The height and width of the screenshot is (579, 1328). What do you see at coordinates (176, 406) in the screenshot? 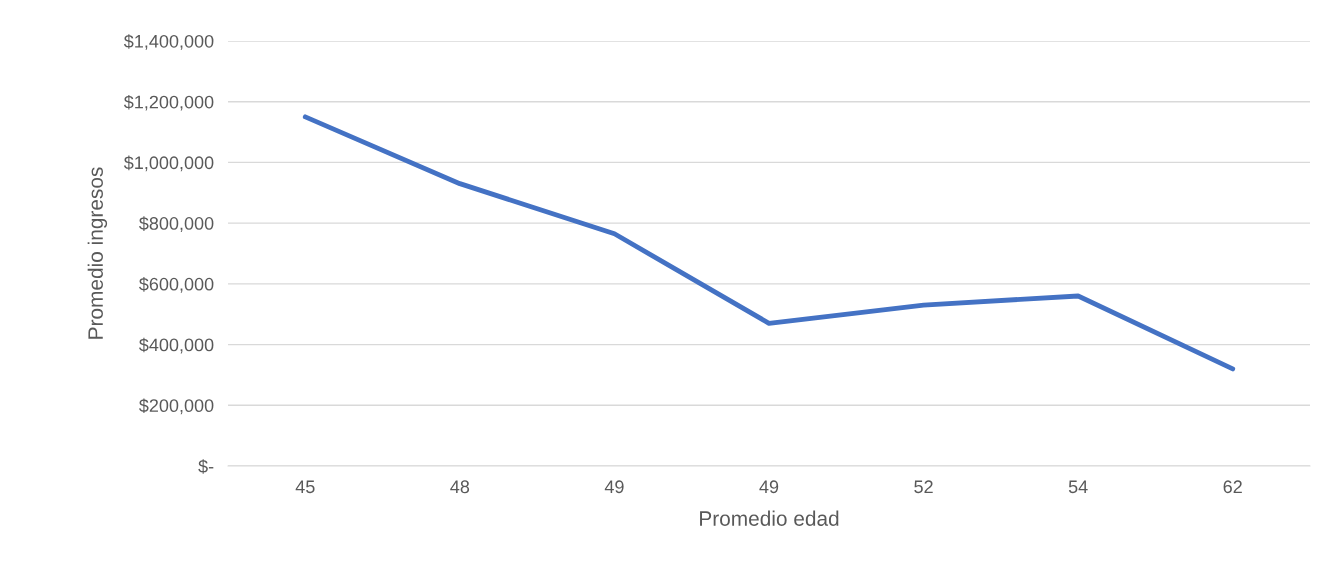
I see `y-tick-label: $200,000` at bounding box center [176, 406].